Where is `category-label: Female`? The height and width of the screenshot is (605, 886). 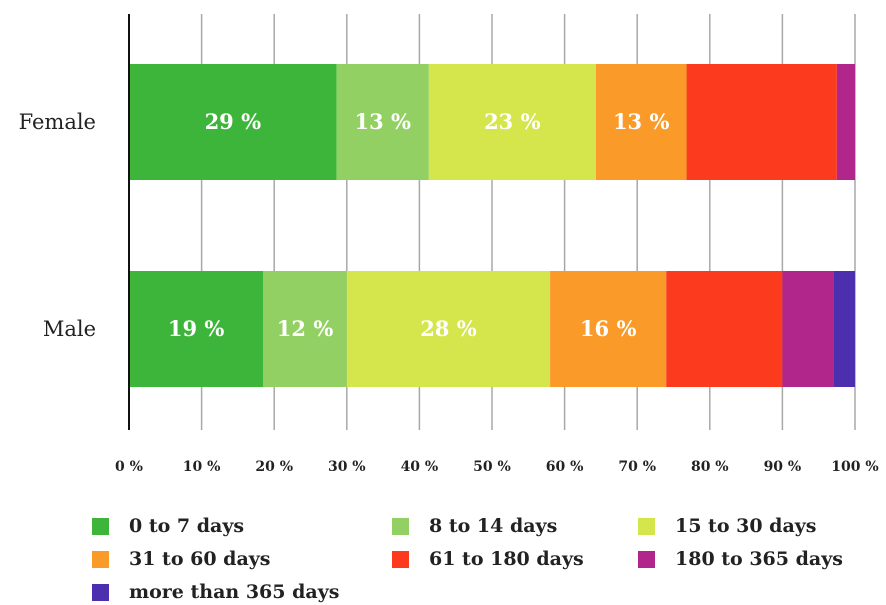 category-label: Female is located at coordinates (57, 122).